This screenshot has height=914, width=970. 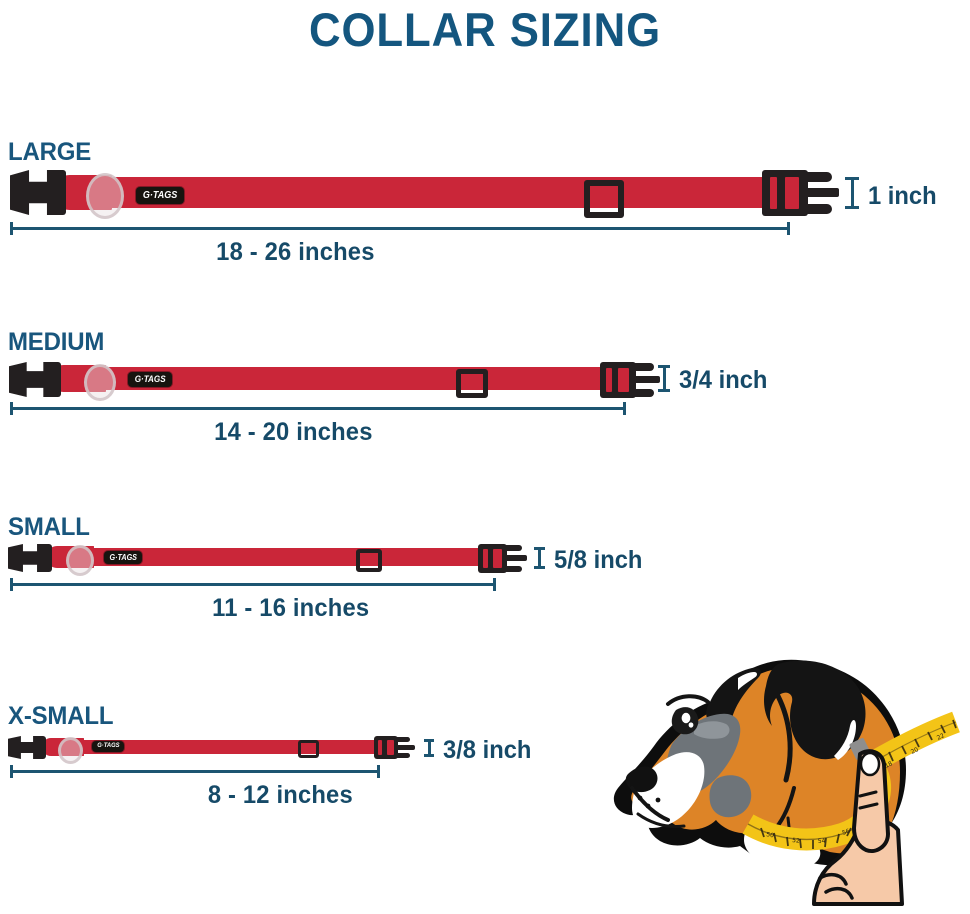 I want to click on length-dimension-line-small, so click(x=253, y=584).